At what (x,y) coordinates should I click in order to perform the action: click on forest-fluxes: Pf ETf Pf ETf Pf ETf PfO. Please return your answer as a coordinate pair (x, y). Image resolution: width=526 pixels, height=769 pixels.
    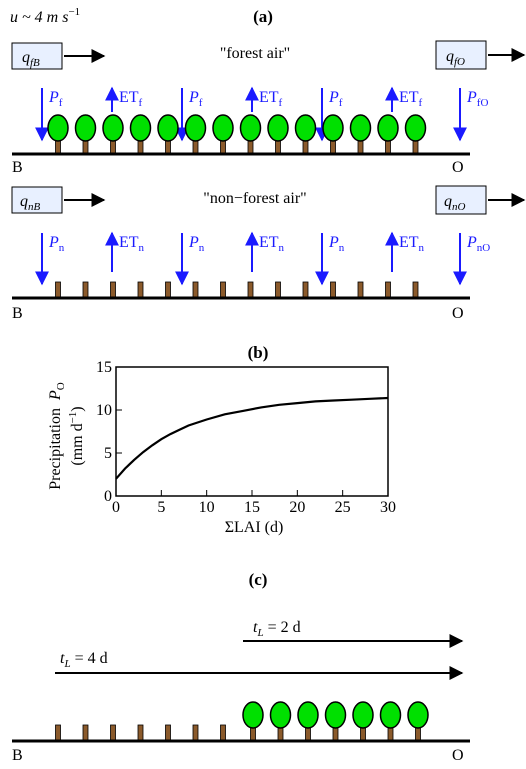
    Looking at the image, I should click on (261, 114).